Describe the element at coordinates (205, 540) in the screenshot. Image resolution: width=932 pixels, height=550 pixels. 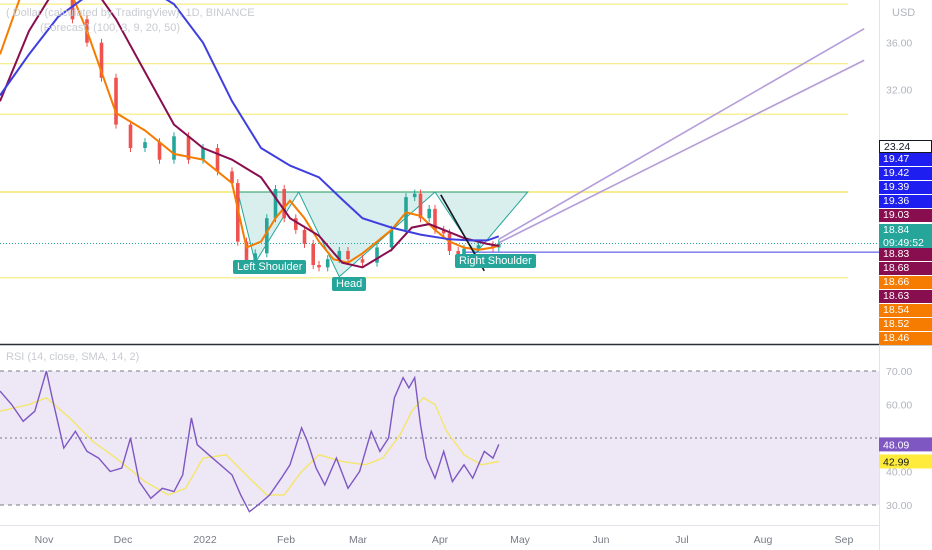
I see `time-tick: 2022` at that location.